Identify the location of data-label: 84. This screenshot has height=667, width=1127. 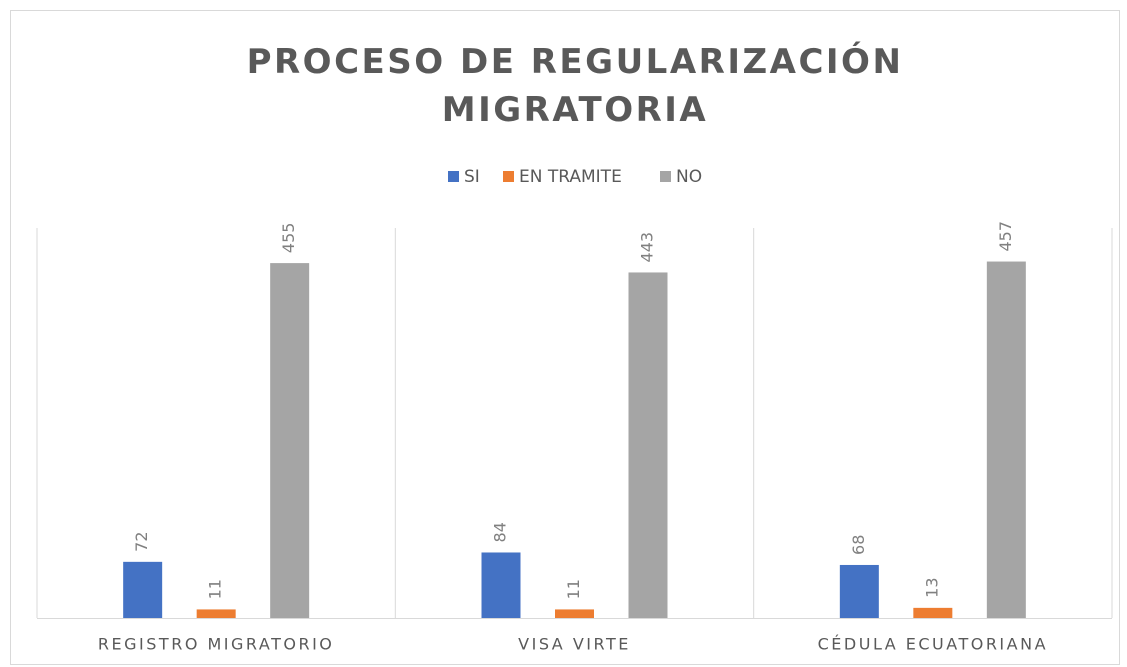
(500, 532).